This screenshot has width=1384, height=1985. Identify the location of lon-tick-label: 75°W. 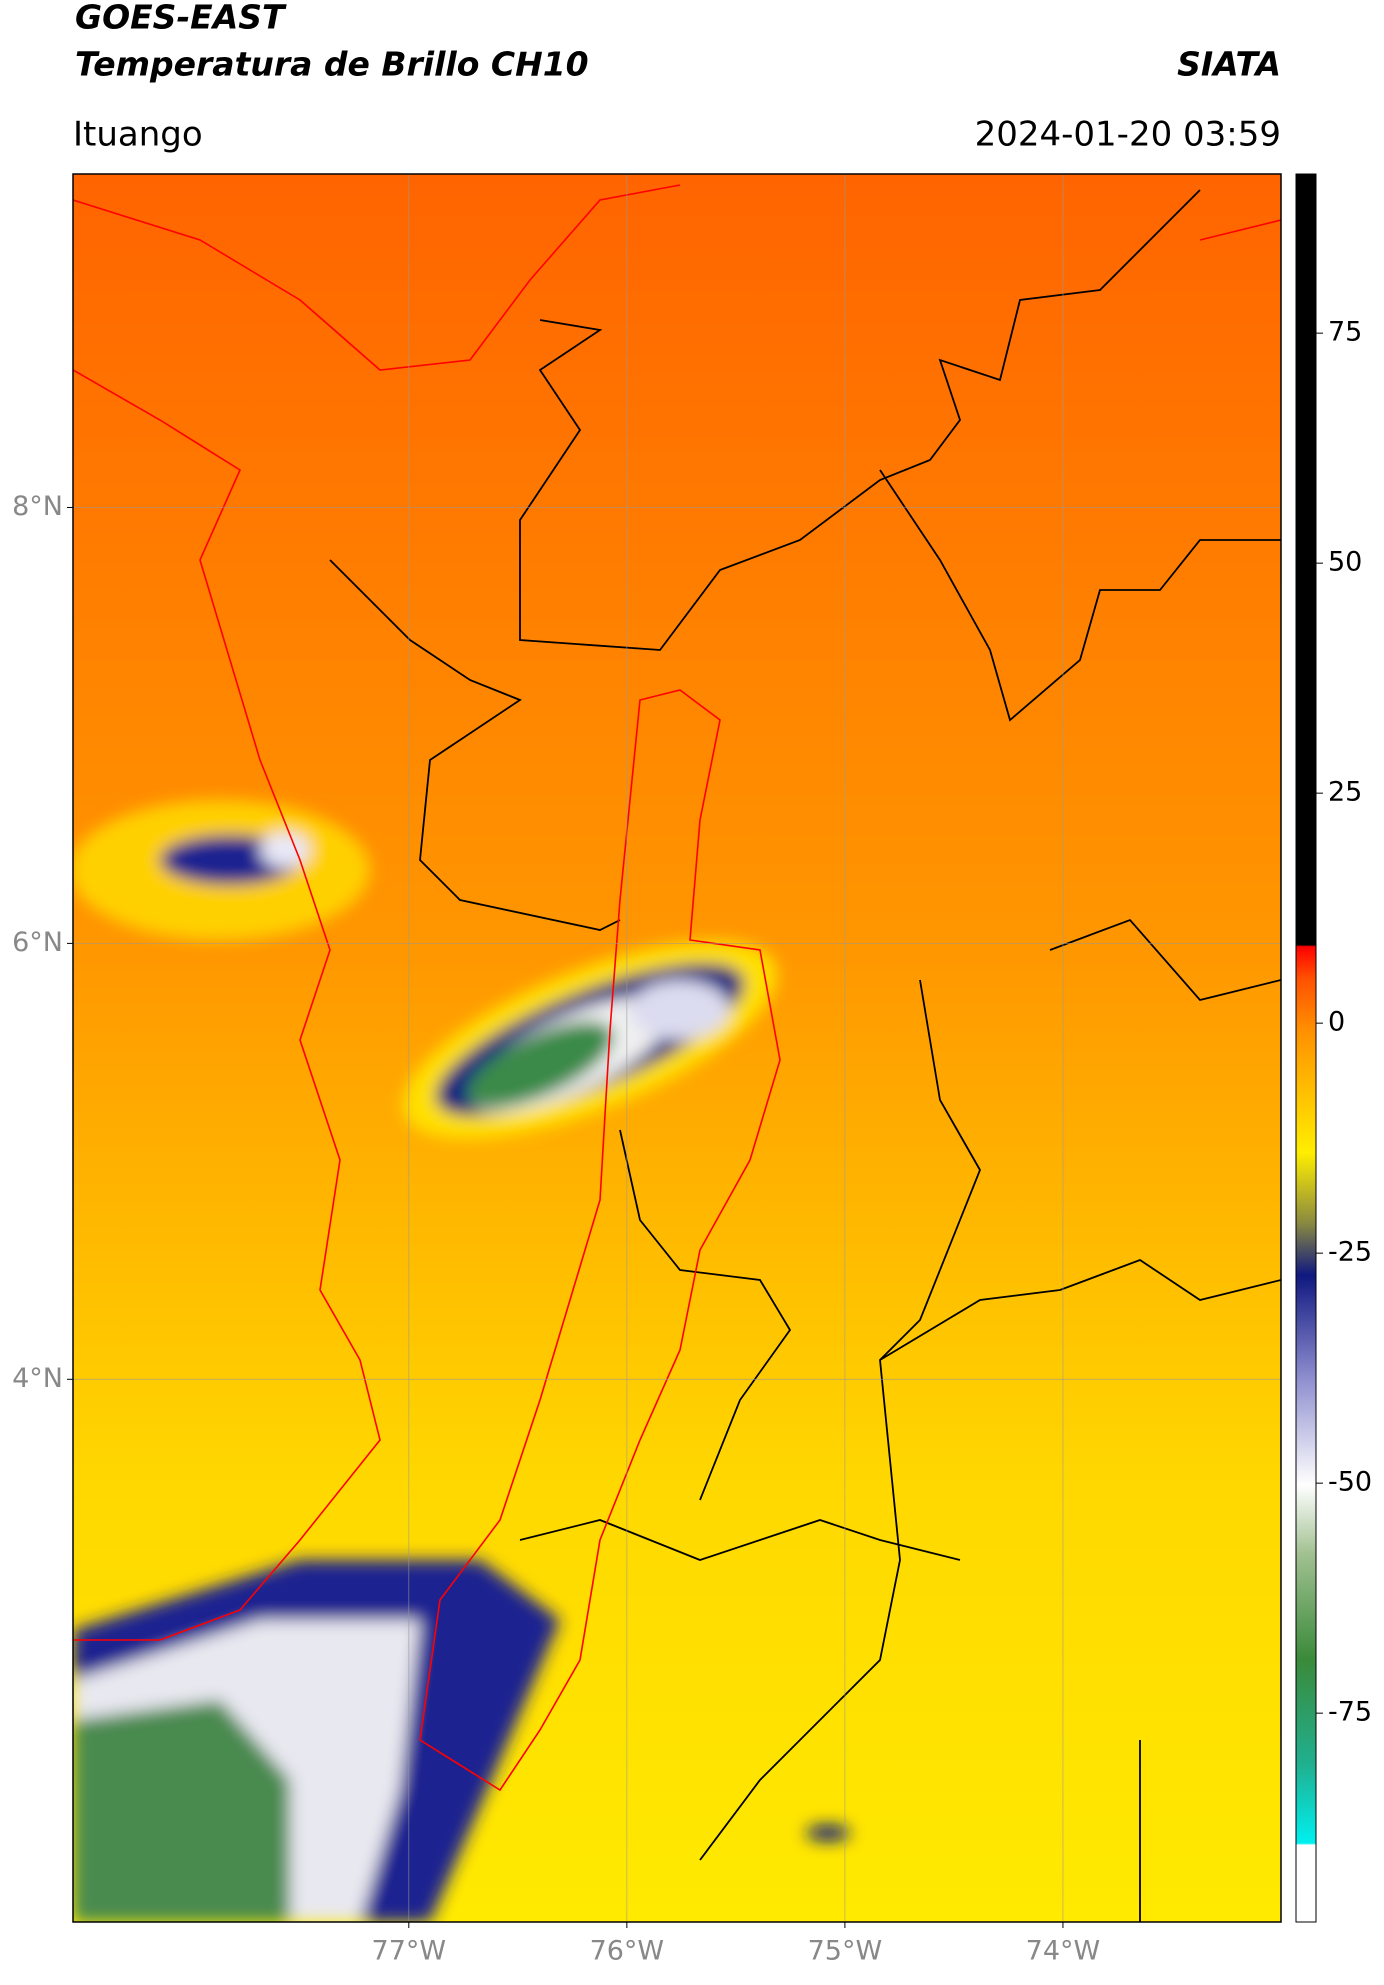
(845, 1951).